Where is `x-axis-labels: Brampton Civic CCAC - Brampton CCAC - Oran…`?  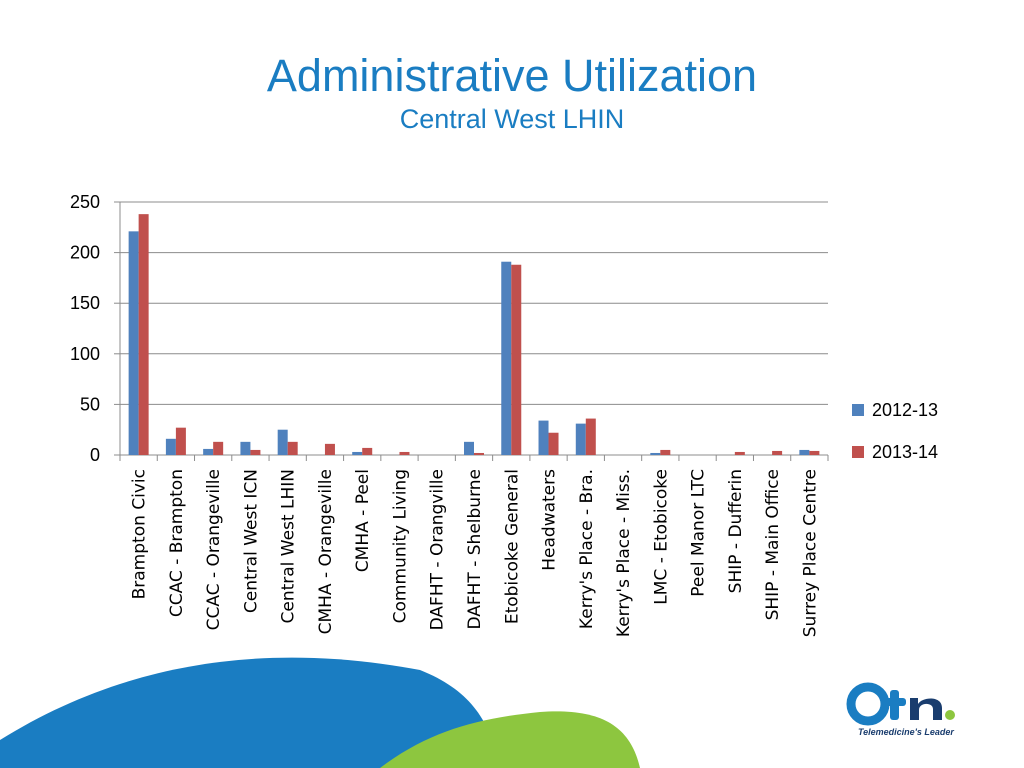 x-axis-labels: Brampton Civic CCAC - Brampton CCAC - Oran… is located at coordinates (475, 553).